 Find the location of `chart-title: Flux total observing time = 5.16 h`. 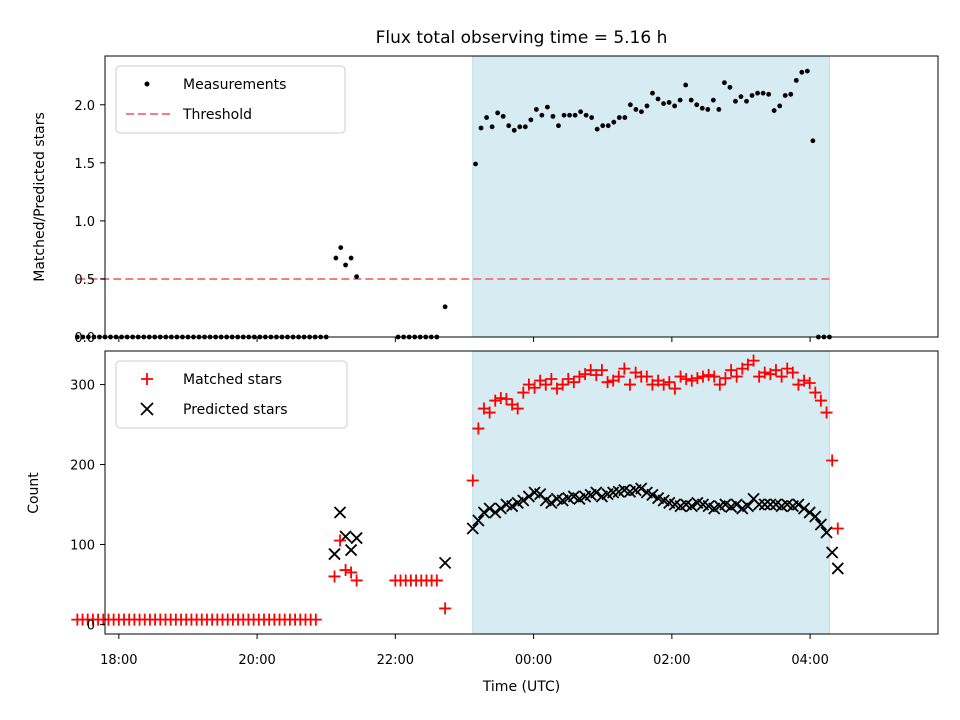

chart-title: Flux total observing time = 5.16 h is located at coordinates (522, 38).